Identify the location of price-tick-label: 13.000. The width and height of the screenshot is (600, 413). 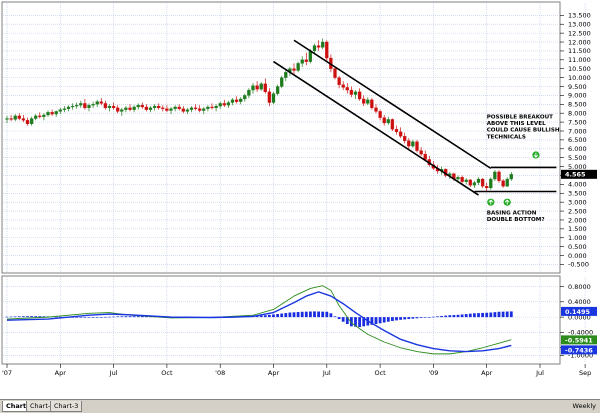
(579, 25).